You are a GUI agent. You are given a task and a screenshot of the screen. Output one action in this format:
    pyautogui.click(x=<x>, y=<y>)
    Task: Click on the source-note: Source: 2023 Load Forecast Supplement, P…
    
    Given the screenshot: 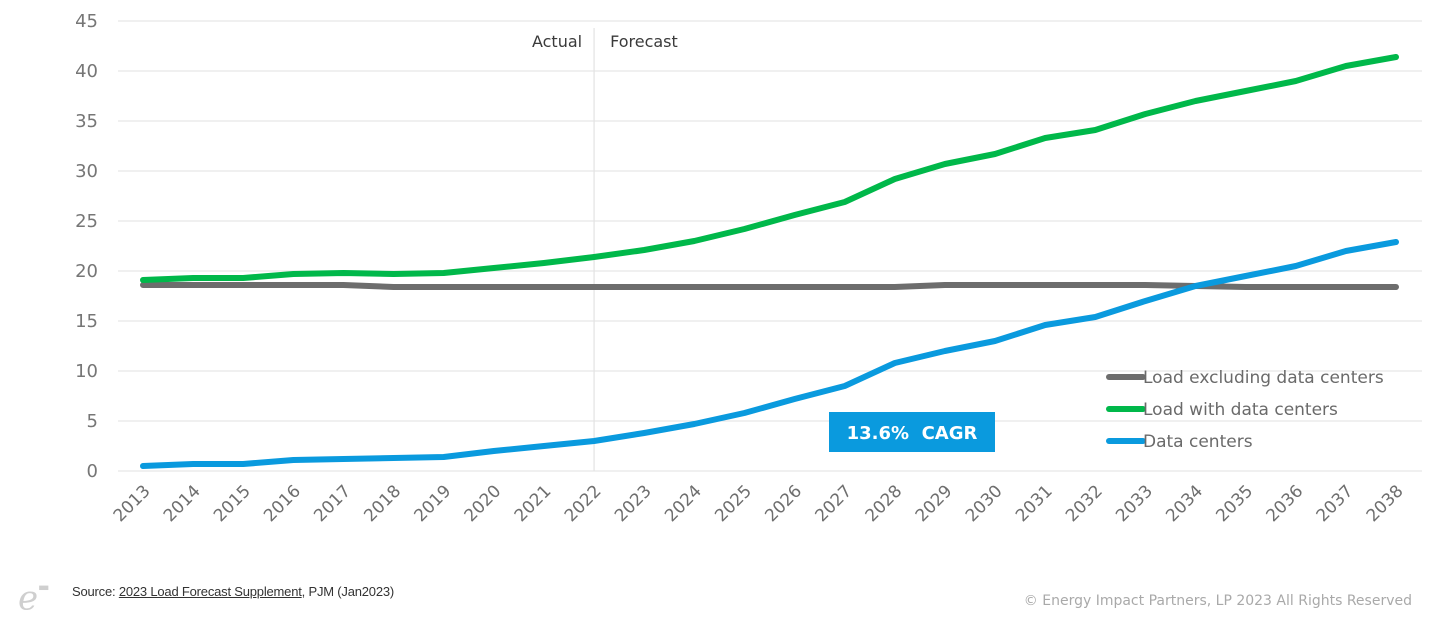 What is the action you would take?
    pyautogui.click(x=233, y=591)
    